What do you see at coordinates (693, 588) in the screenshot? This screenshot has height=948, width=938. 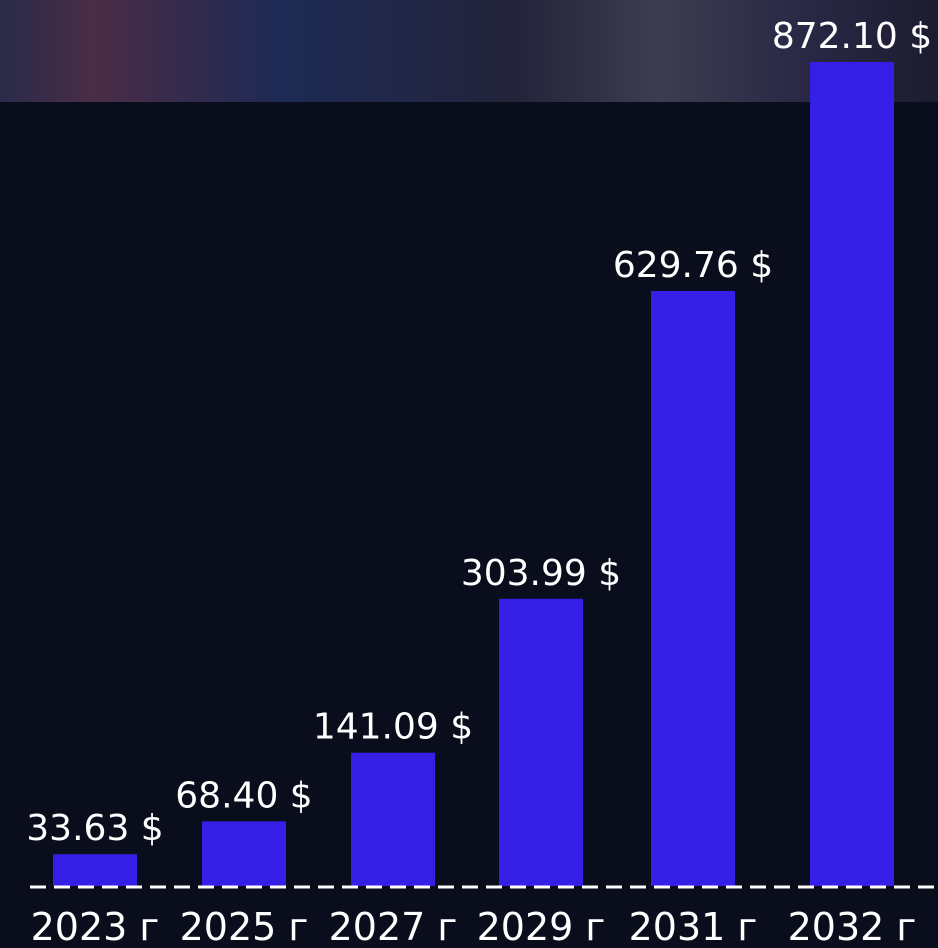 I see `bar-2031` at bounding box center [693, 588].